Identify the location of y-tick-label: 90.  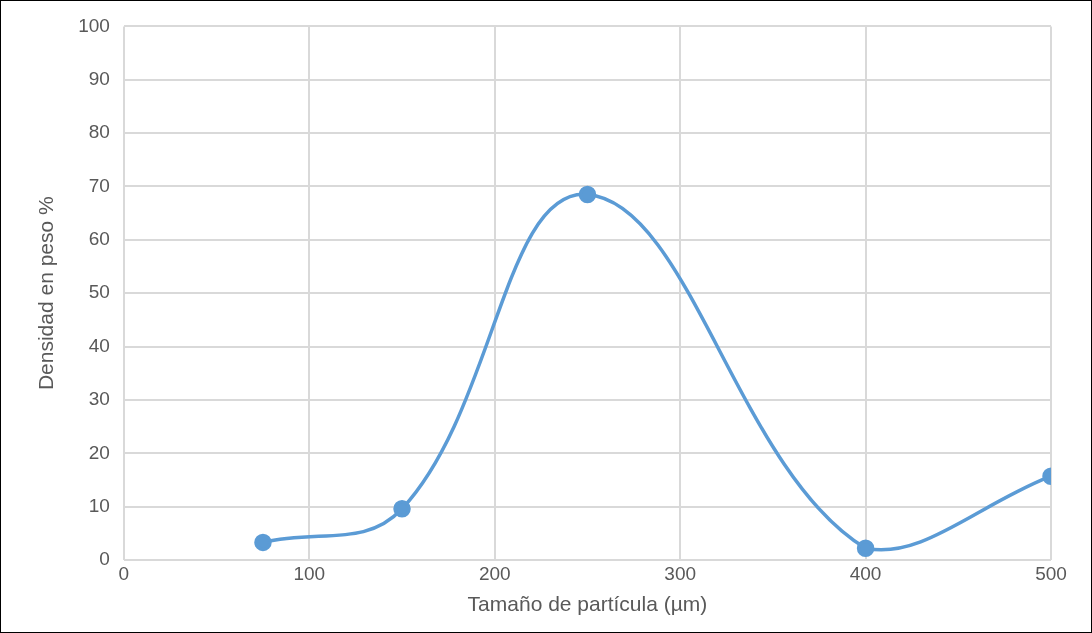
(99, 78).